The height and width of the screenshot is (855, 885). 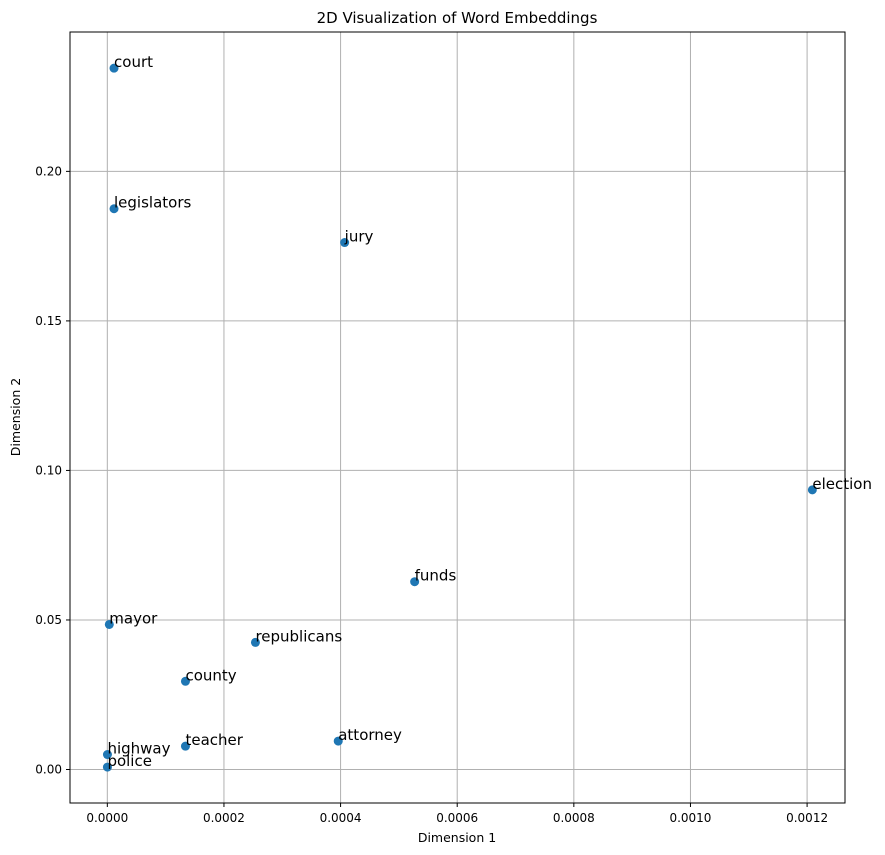 What do you see at coordinates (457, 837) in the screenshot?
I see `x-axis-label: Dimension 1` at bounding box center [457, 837].